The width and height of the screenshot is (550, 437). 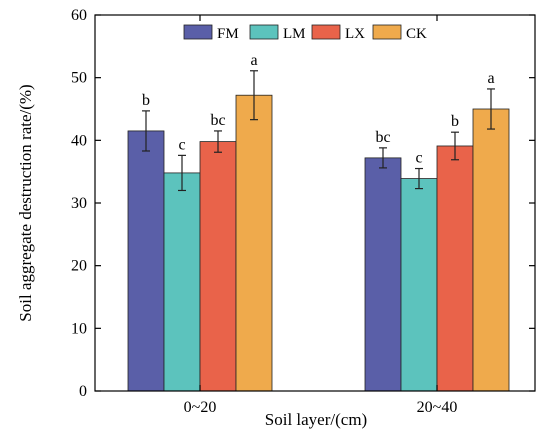 What do you see at coordinates (79, 78) in the screenshot?
I see `y-tick-label: 50` at bounding box center [79, 78].